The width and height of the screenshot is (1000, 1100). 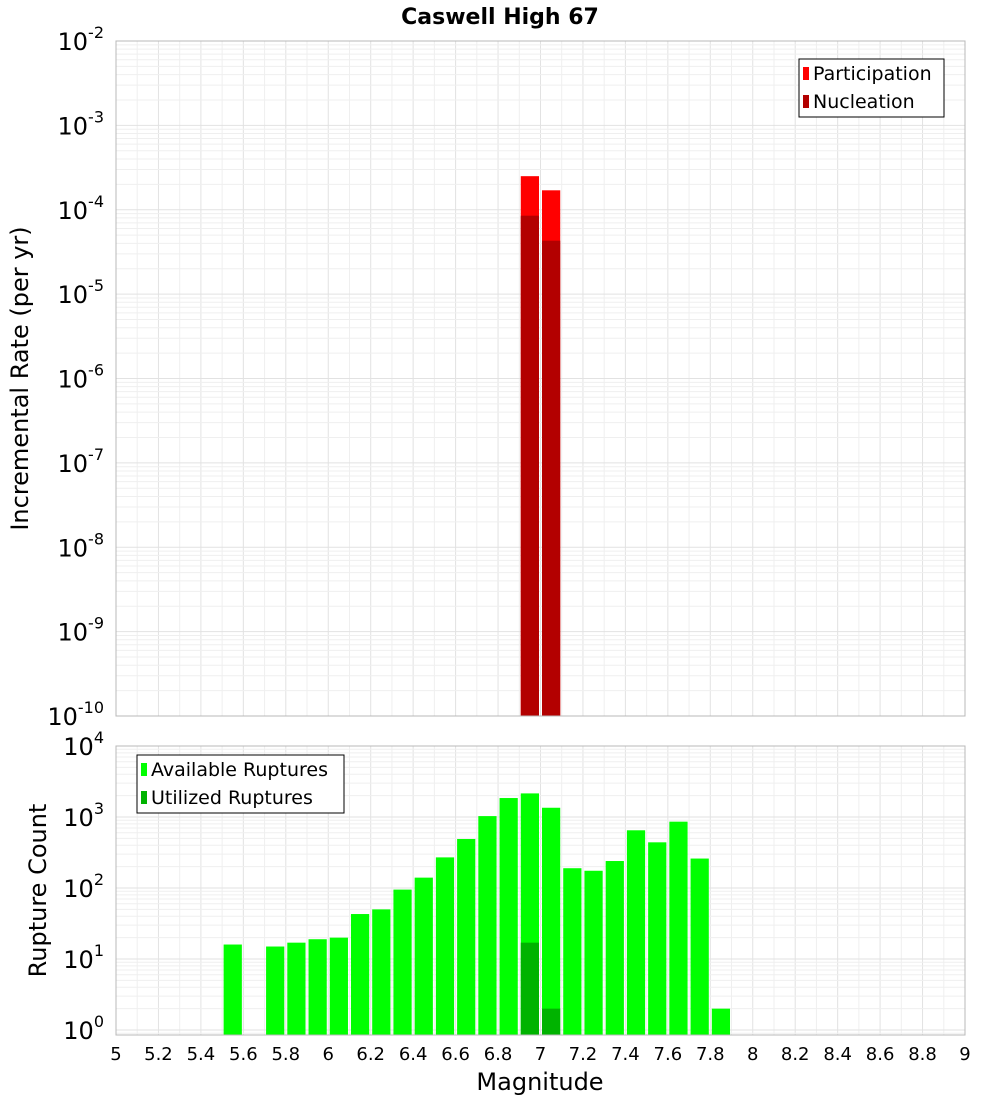 What do you see at coordinates (752, 1054) in the screenshot?
I see `x-tick-label: 8` at bounding box center [752, 1054].